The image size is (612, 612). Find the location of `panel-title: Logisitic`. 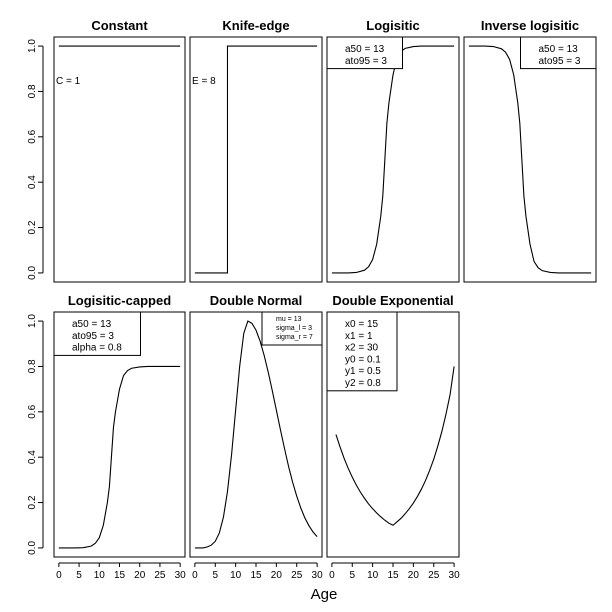

panel-title: Logisitic is located at coordinates (392, 25).